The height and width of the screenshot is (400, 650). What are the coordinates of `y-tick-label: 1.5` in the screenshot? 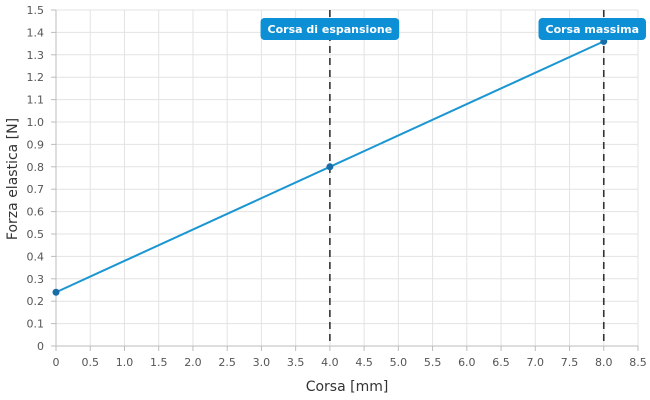 It's located at (36, 10).